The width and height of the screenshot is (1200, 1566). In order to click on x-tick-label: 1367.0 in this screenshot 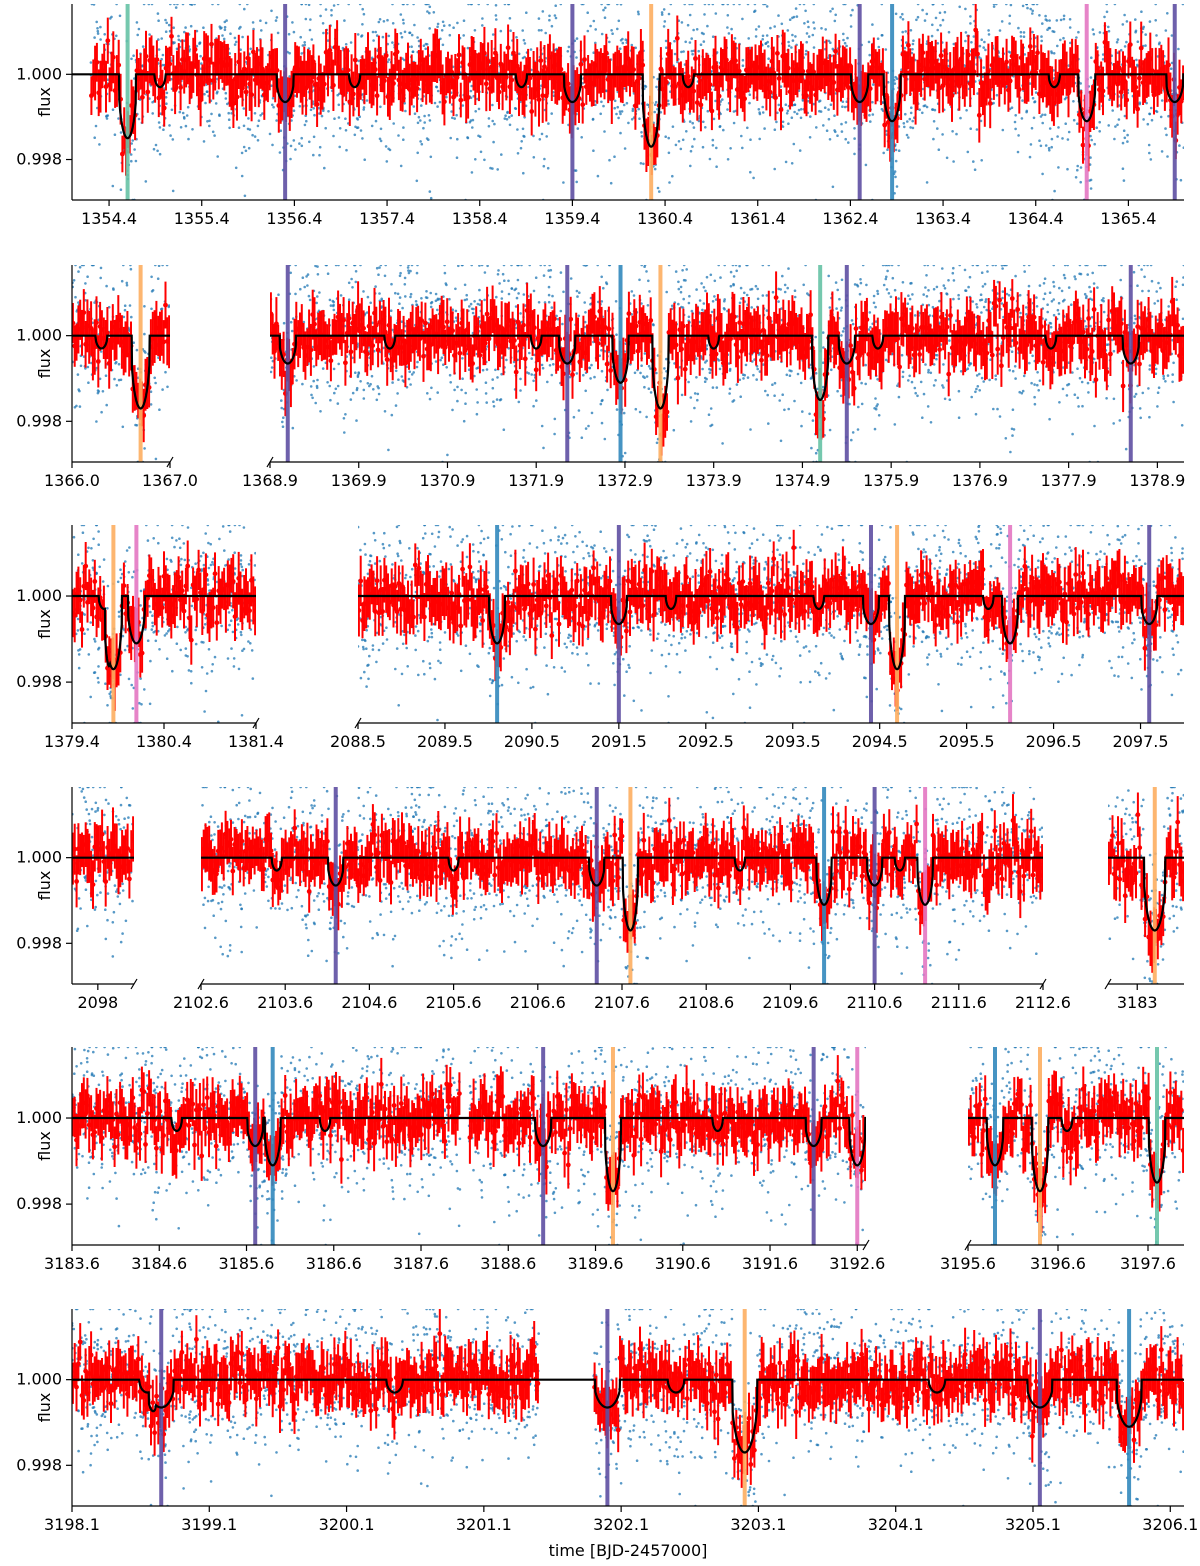, I will do `click(170, 480)`.